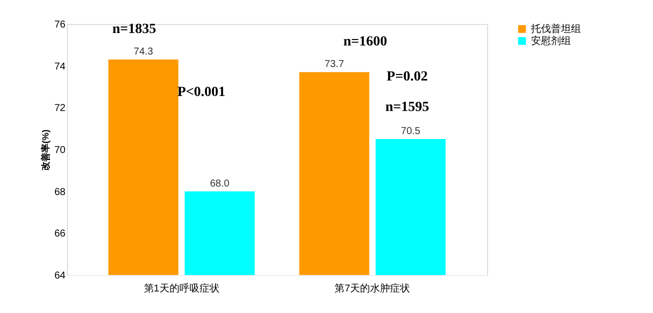 The height and width of the screenshot is (313, 653). Describe the element at coordinates (220, 184) in the screenshot. I see `data-label: 68.0` at that location.